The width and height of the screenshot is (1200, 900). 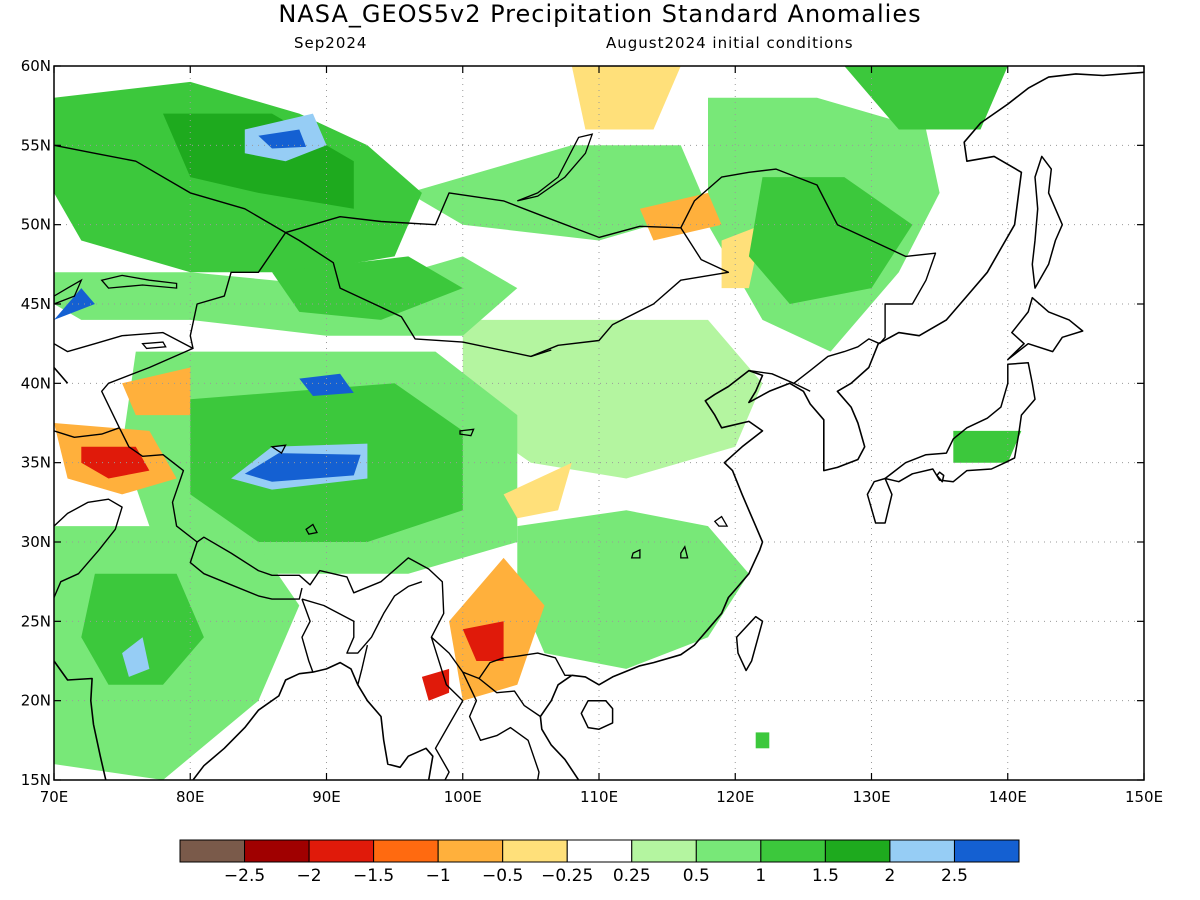 I want to click on legend-label: 1, so click(x=760, y=876).